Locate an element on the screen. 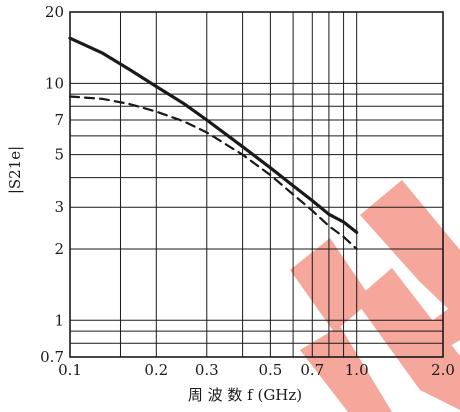  y-tick-label: 0.7 is located at coordinates (52, 357).